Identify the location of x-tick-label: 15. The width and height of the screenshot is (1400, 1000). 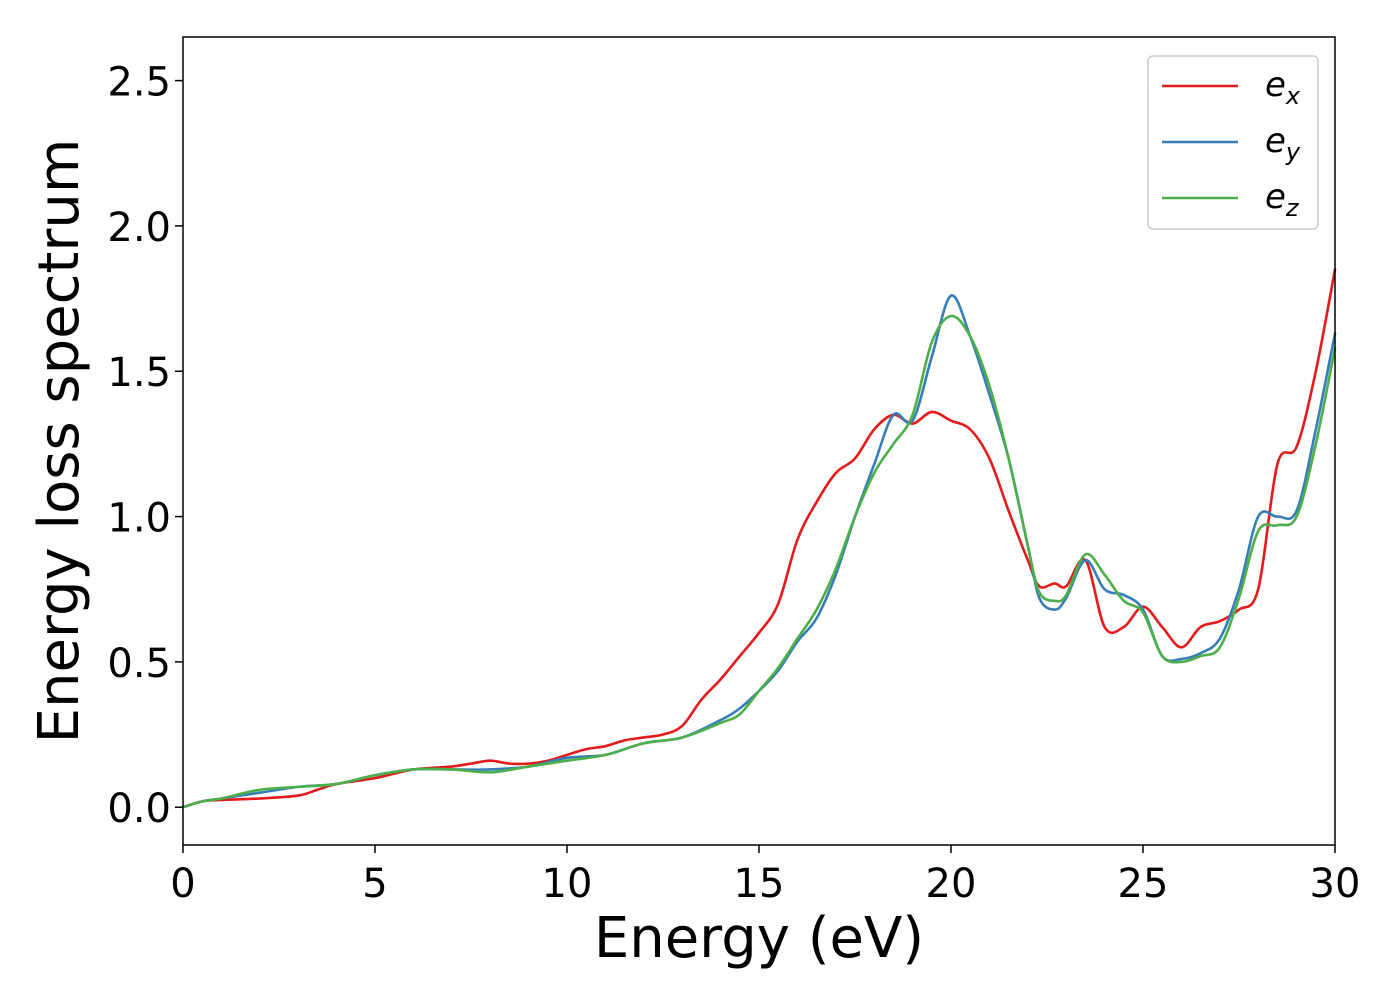
(759, 884).